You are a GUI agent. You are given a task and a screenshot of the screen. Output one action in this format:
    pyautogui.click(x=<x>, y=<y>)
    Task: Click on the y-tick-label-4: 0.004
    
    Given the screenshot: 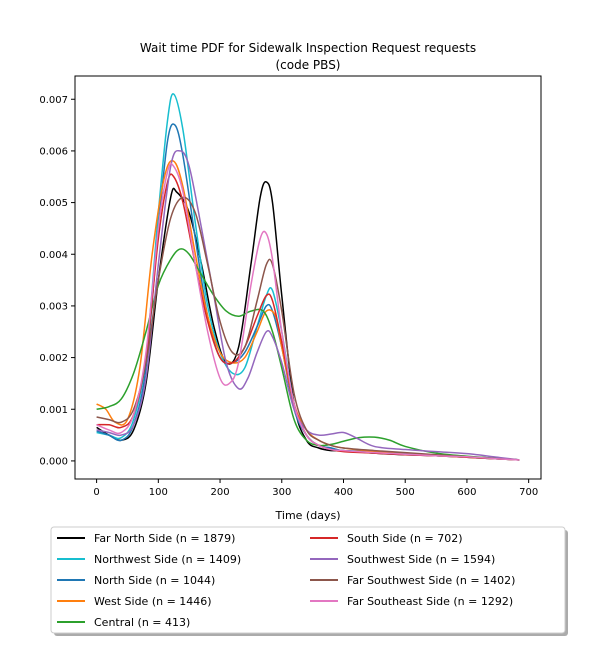 What is the action you would take?
    pyautogui.click(x=53, y=255)
    